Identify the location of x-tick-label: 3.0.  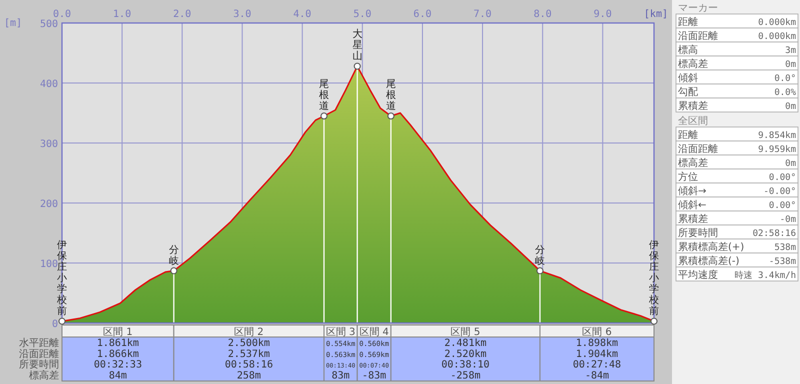
(242, 14).